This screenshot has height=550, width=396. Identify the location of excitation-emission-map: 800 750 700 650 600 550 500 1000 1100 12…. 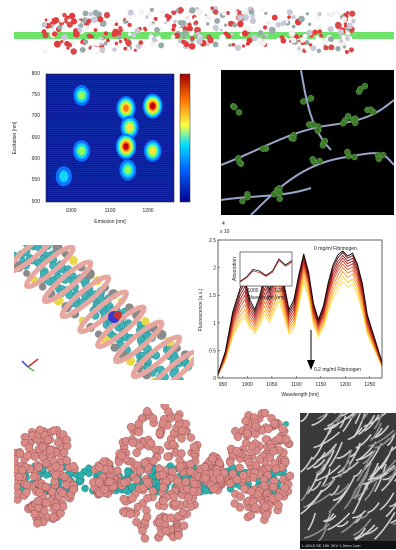
(101, 148).